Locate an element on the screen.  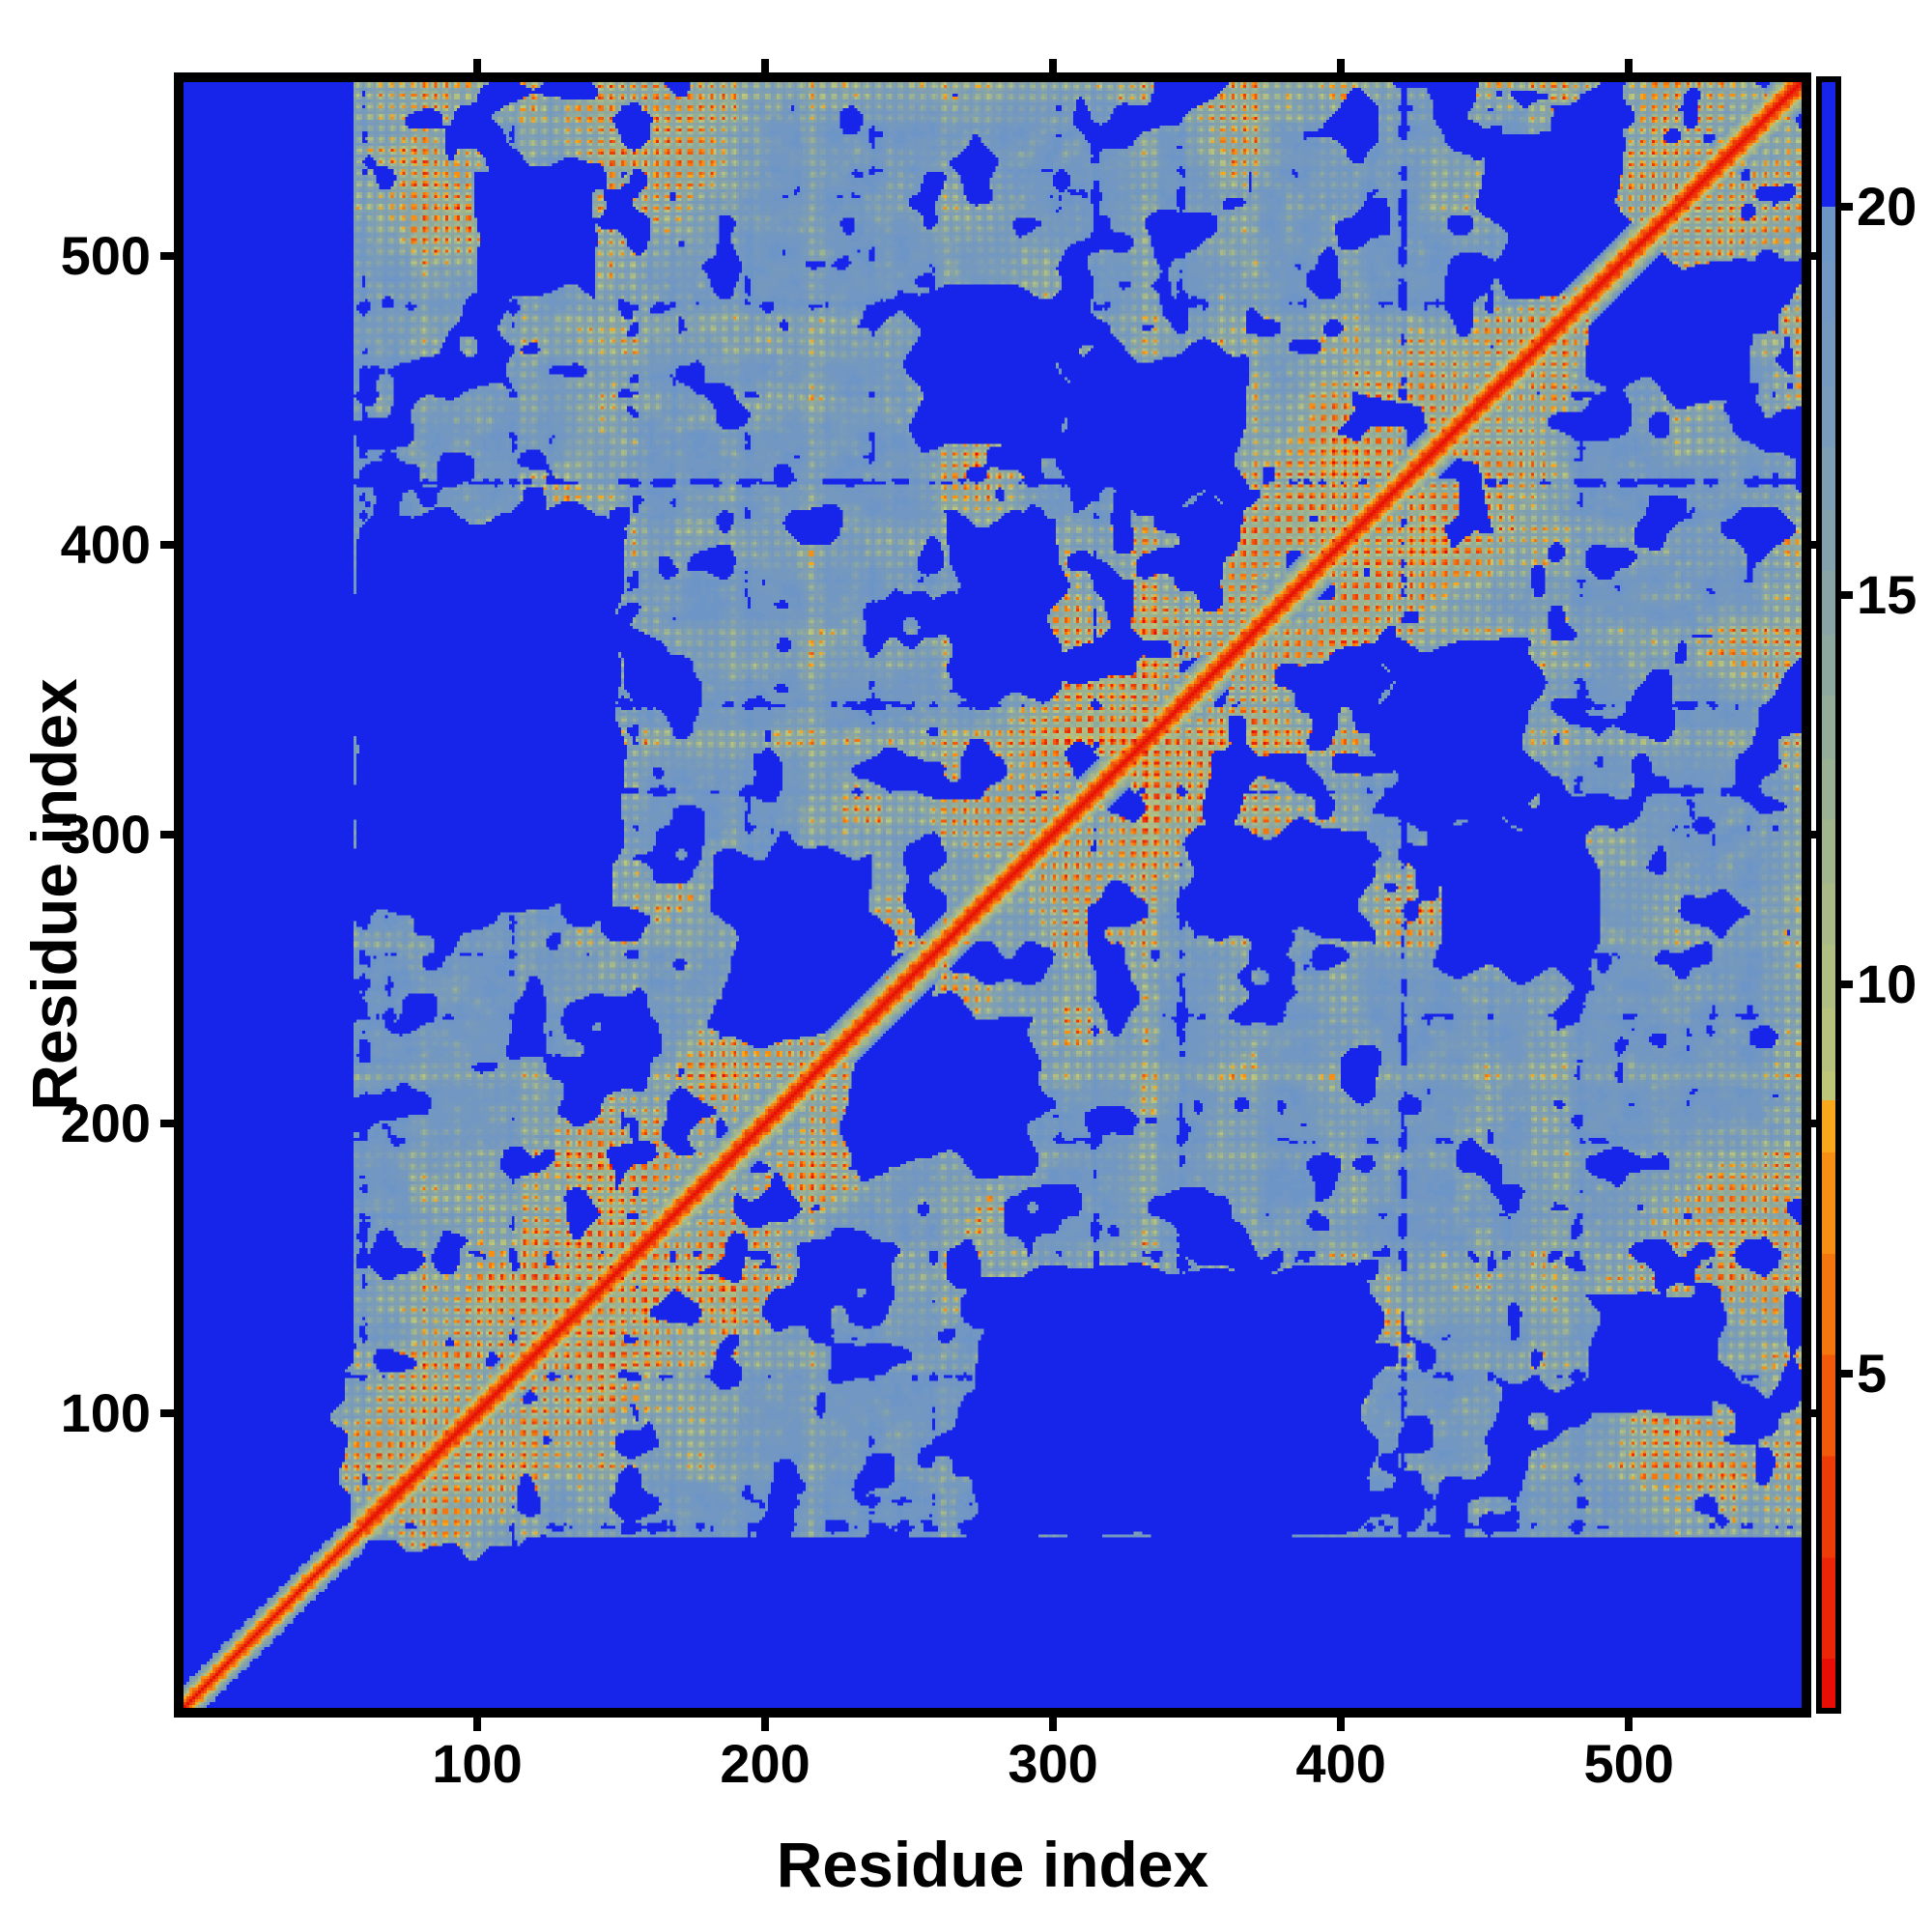
x-tick-label: 400 is located at coordinates (1340, 1763).